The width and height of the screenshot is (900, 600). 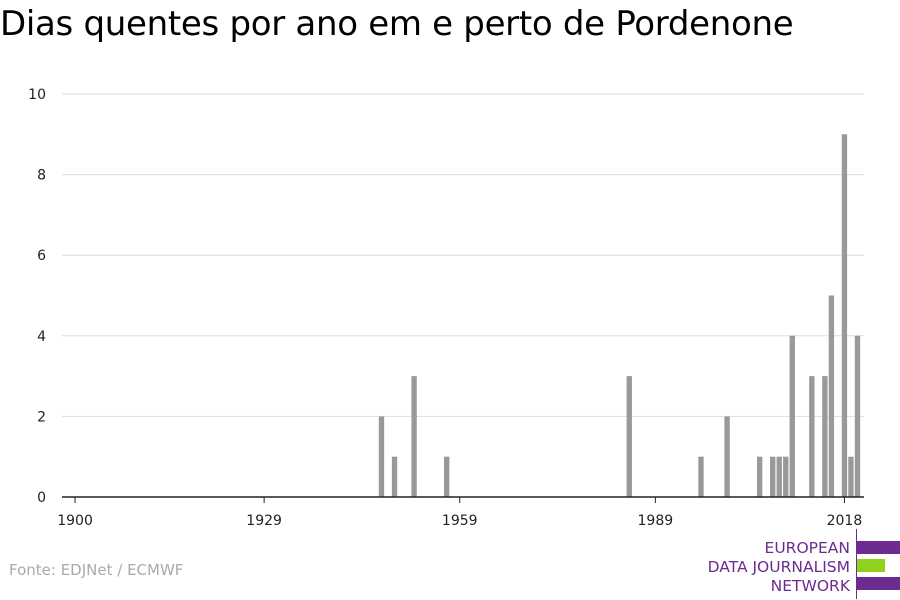 I want to click on bar-2007, so click(x=773, y=476).